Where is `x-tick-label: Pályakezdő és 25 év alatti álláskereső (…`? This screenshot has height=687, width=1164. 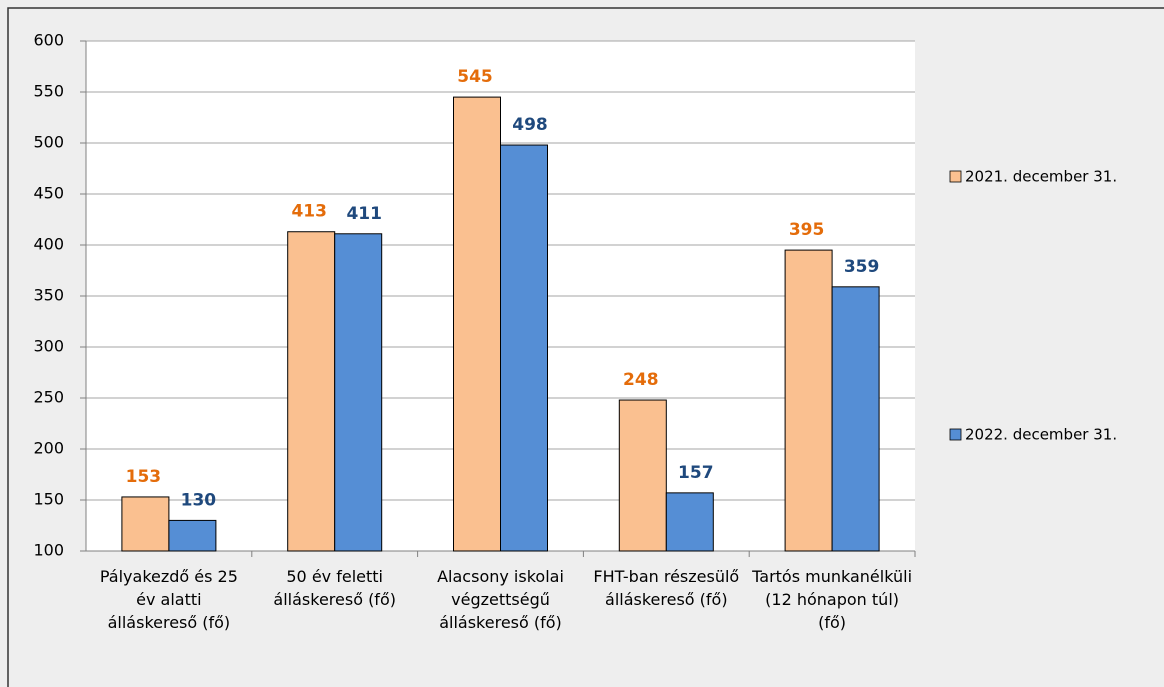
x-tick-label: Pályakezdő és 25 év alatti álláskereső (… is located at coordinates (168, 599).